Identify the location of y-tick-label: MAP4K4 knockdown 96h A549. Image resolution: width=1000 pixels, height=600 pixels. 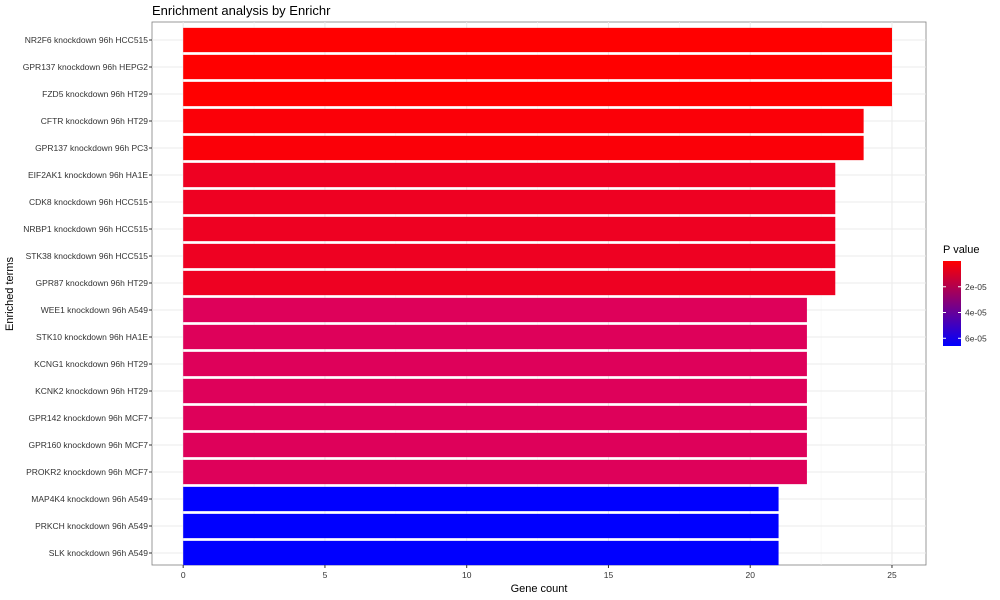
(89, 499).